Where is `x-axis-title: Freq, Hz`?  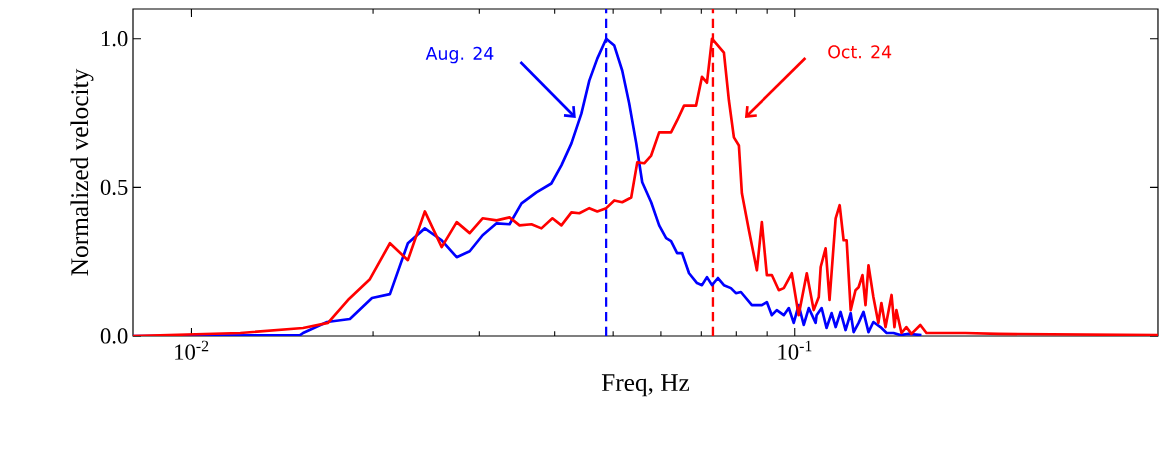
x-axis-title: Freq, Hz is located at coordinates (645, 385).